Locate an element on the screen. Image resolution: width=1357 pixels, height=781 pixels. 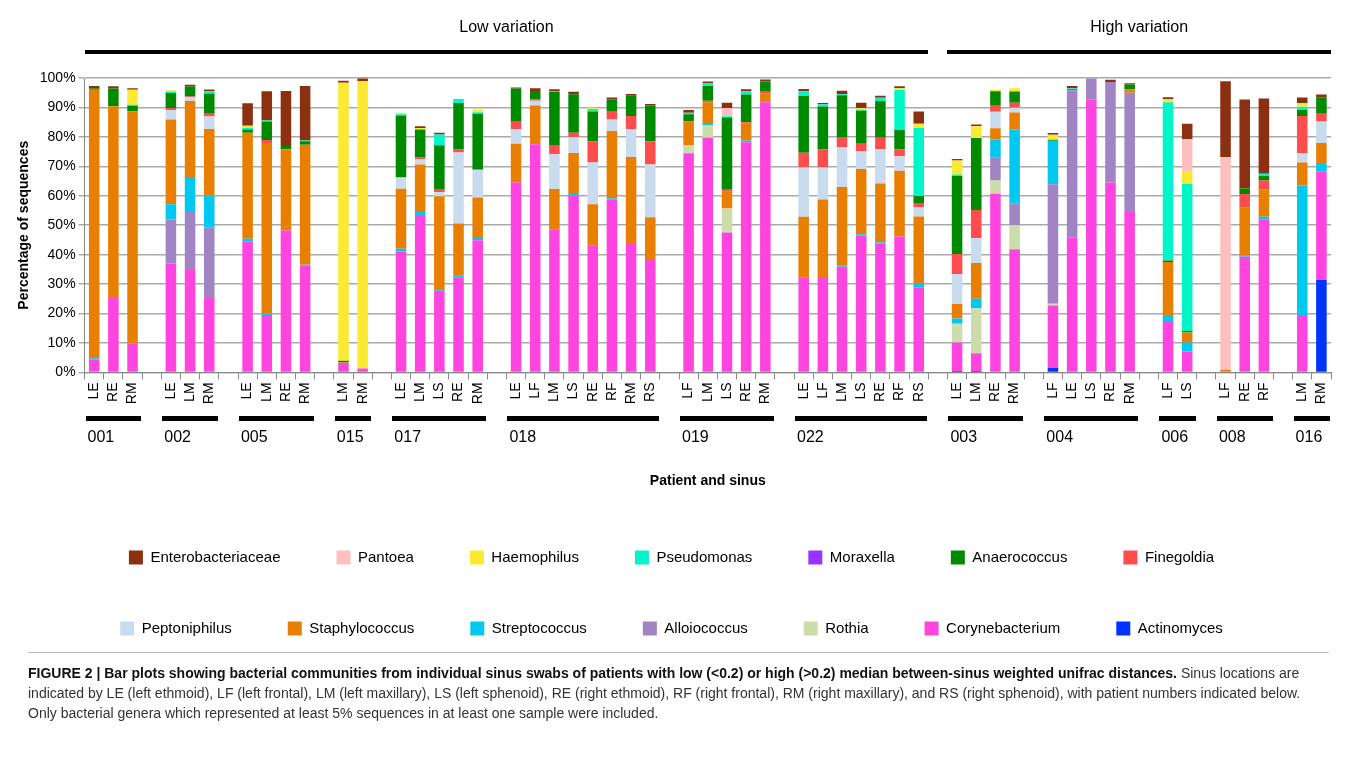
text: 002 is located at coordinates (177, 437).